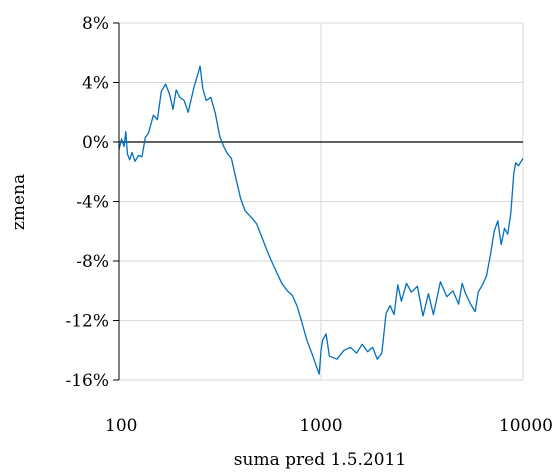 This screenshot has height=472, width=554. Describe the element at coordinates (95, 143) in the screenshot. I see `y-tick-label: 0%` at that location.